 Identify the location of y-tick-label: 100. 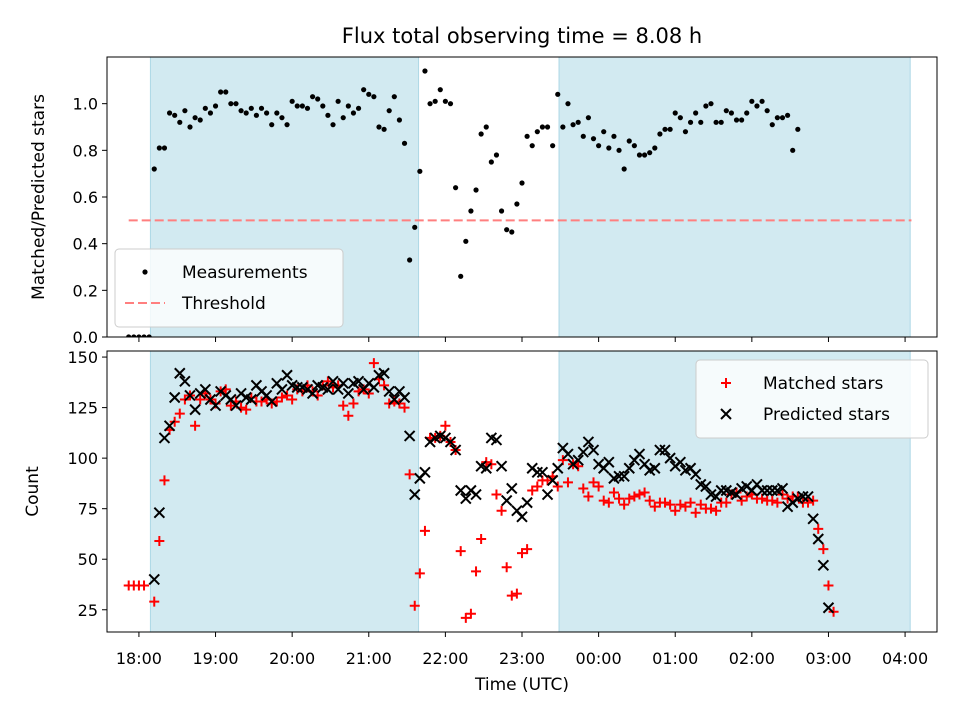
(82, 458).